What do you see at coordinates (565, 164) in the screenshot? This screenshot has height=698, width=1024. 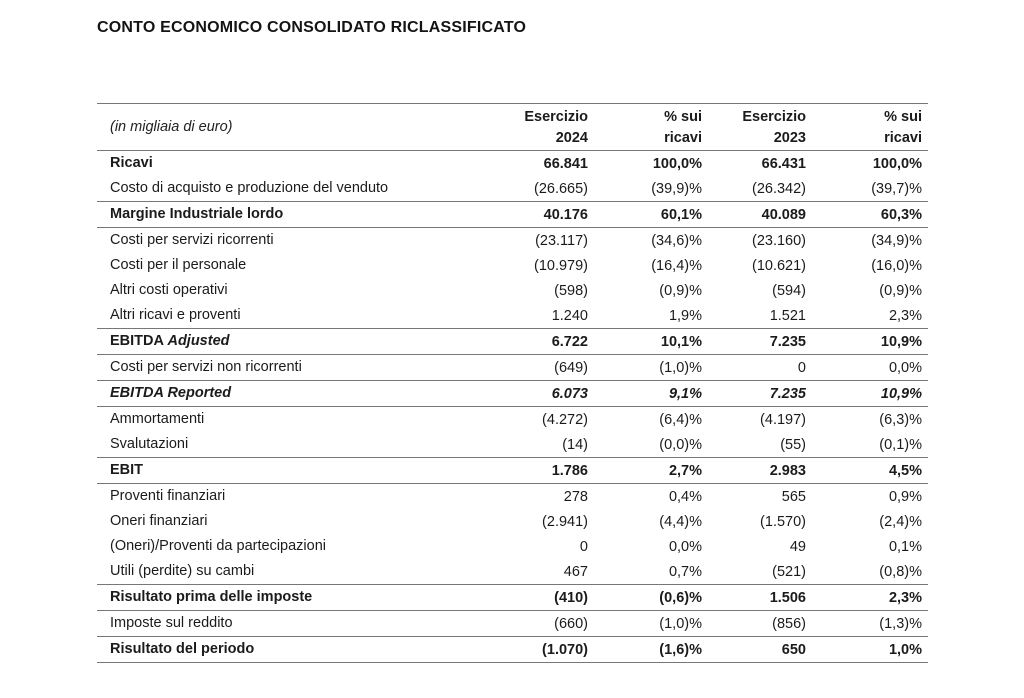 I see `value-2024-cell: 66.841` at bounding box center [565, 164].